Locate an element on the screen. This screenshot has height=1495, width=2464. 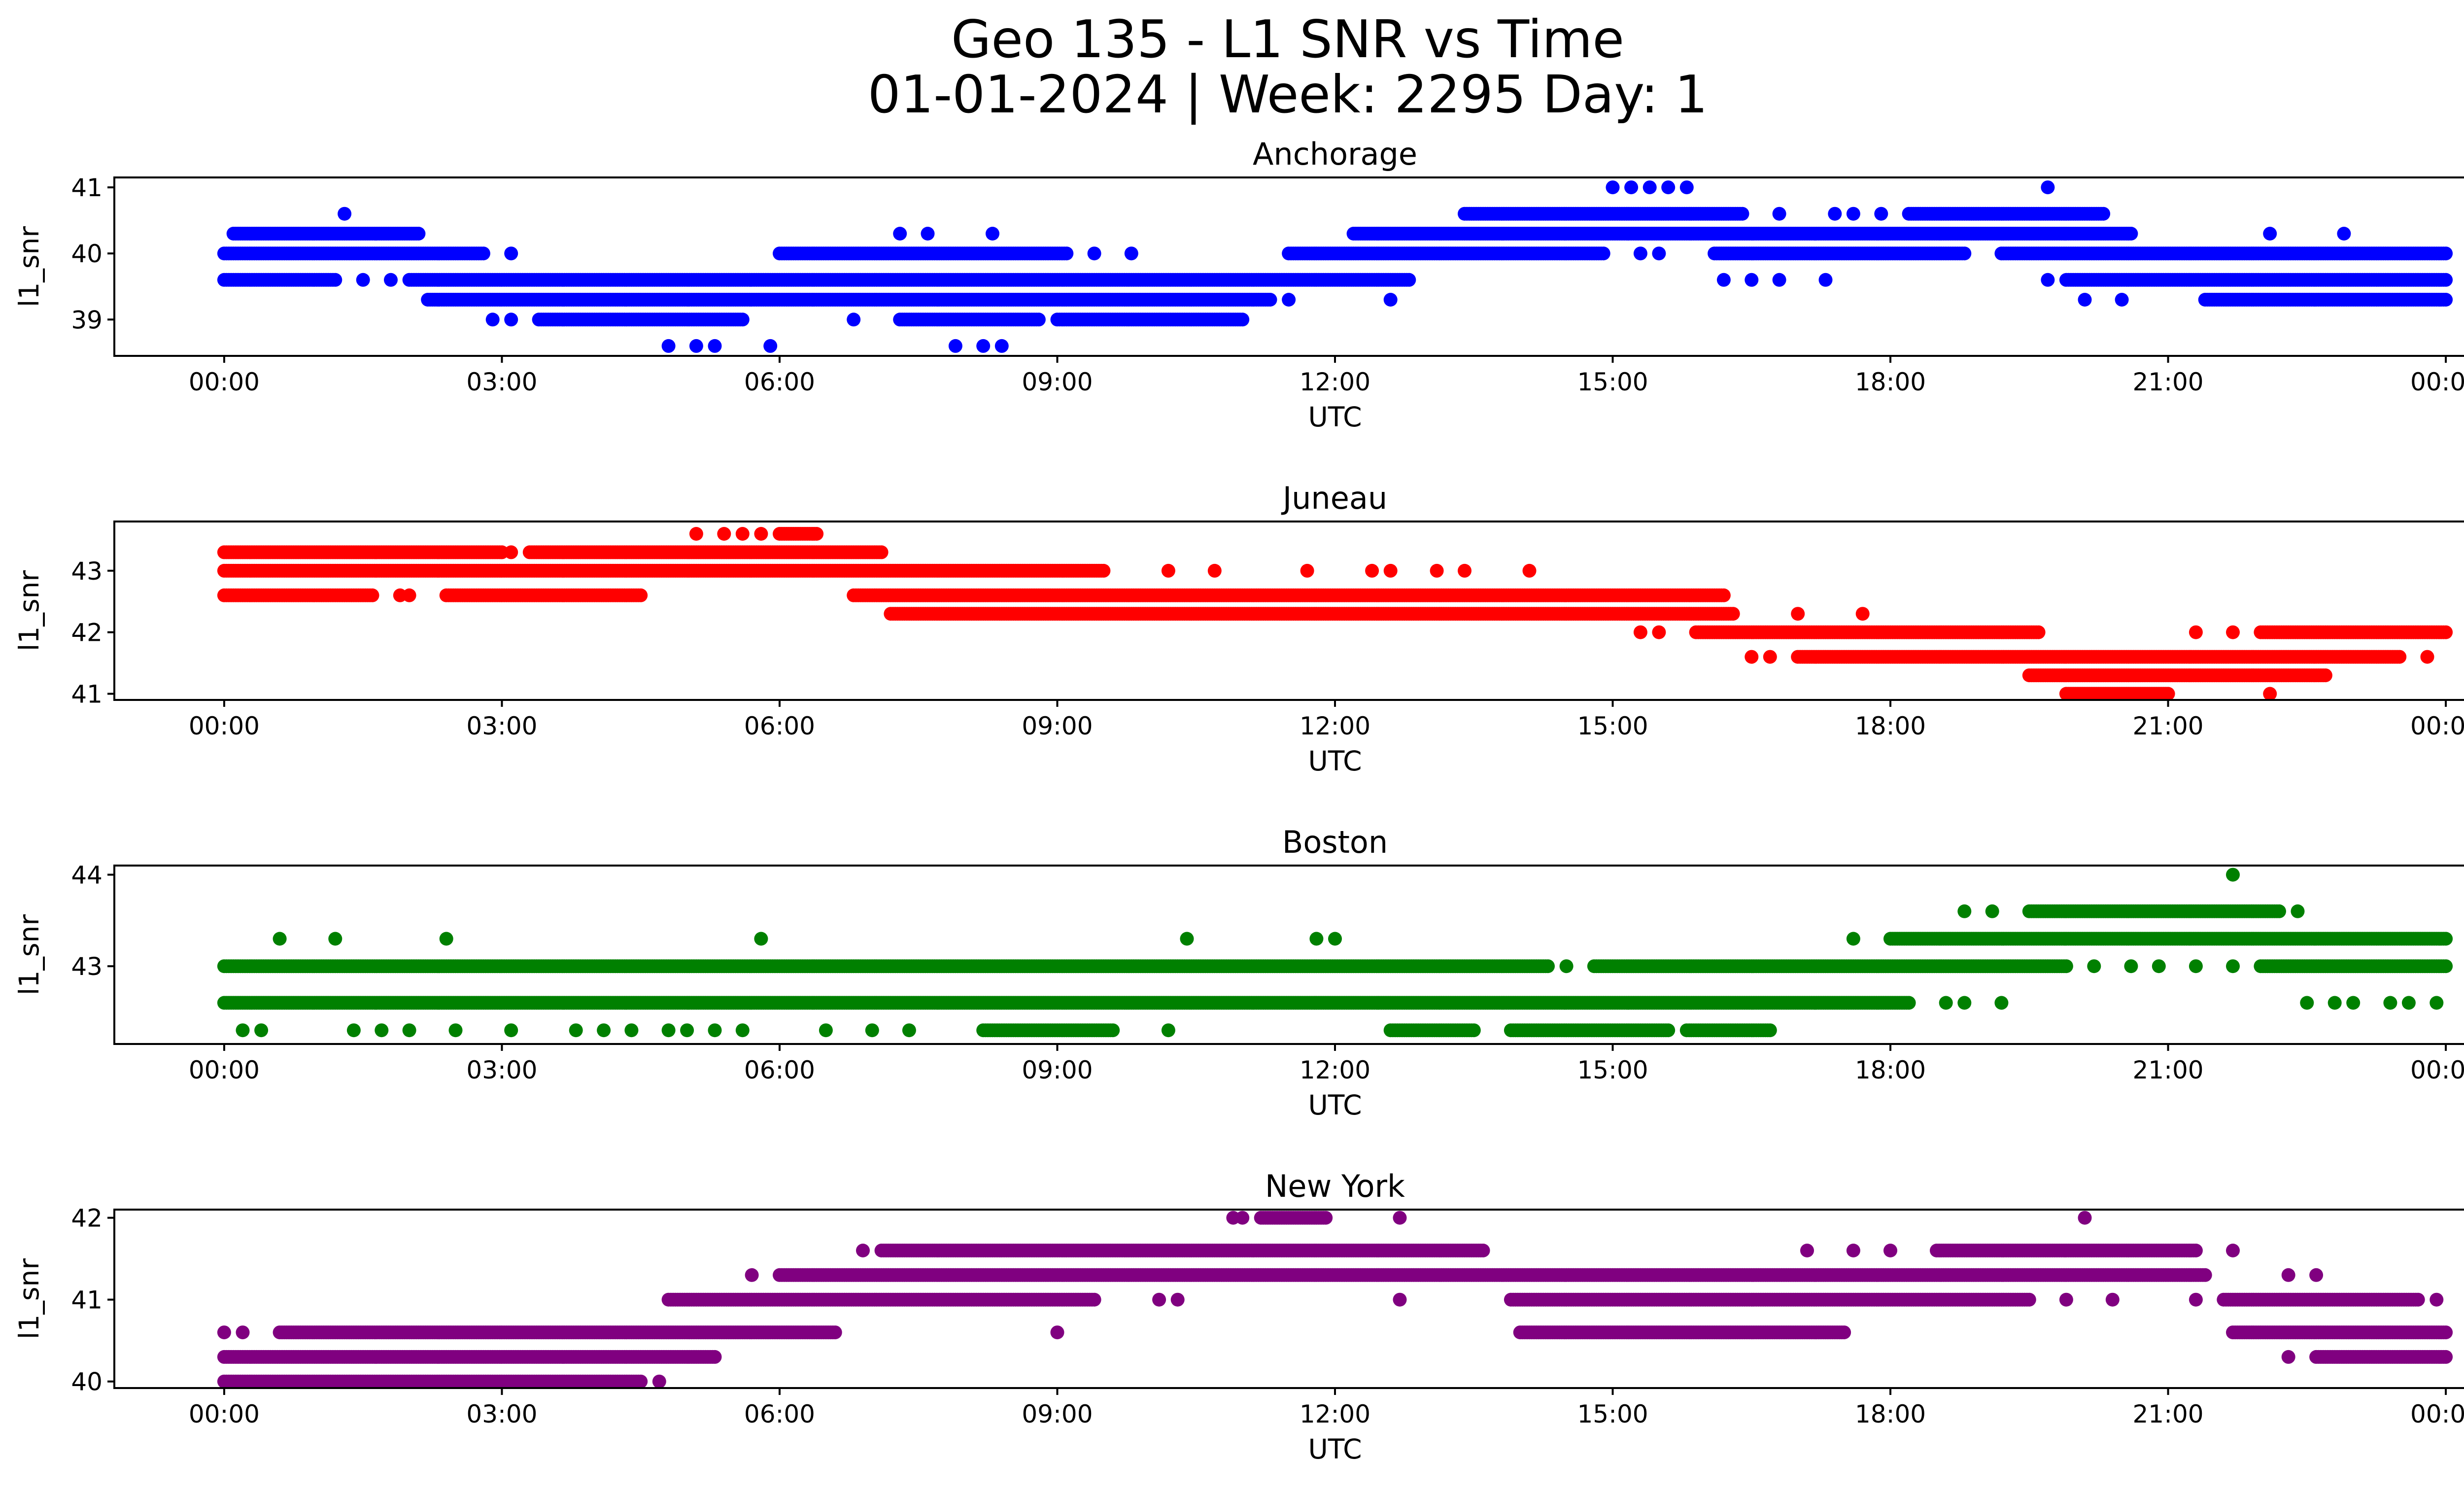
y-tick-label: 39 is located at coordinates (87, 320).